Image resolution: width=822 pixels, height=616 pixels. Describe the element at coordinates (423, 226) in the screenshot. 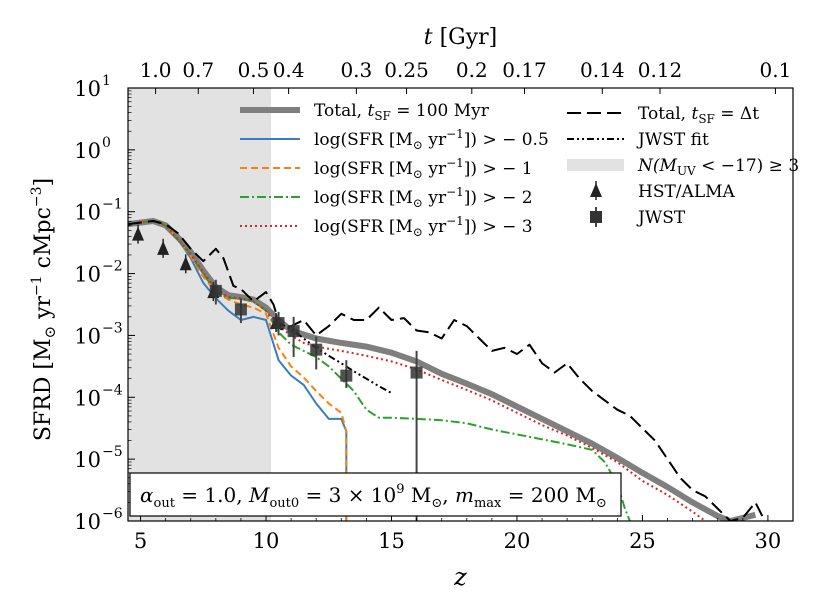

I see `legend-label-left: log(SFR [M⊙ yr−1]) > − 3` at that location.